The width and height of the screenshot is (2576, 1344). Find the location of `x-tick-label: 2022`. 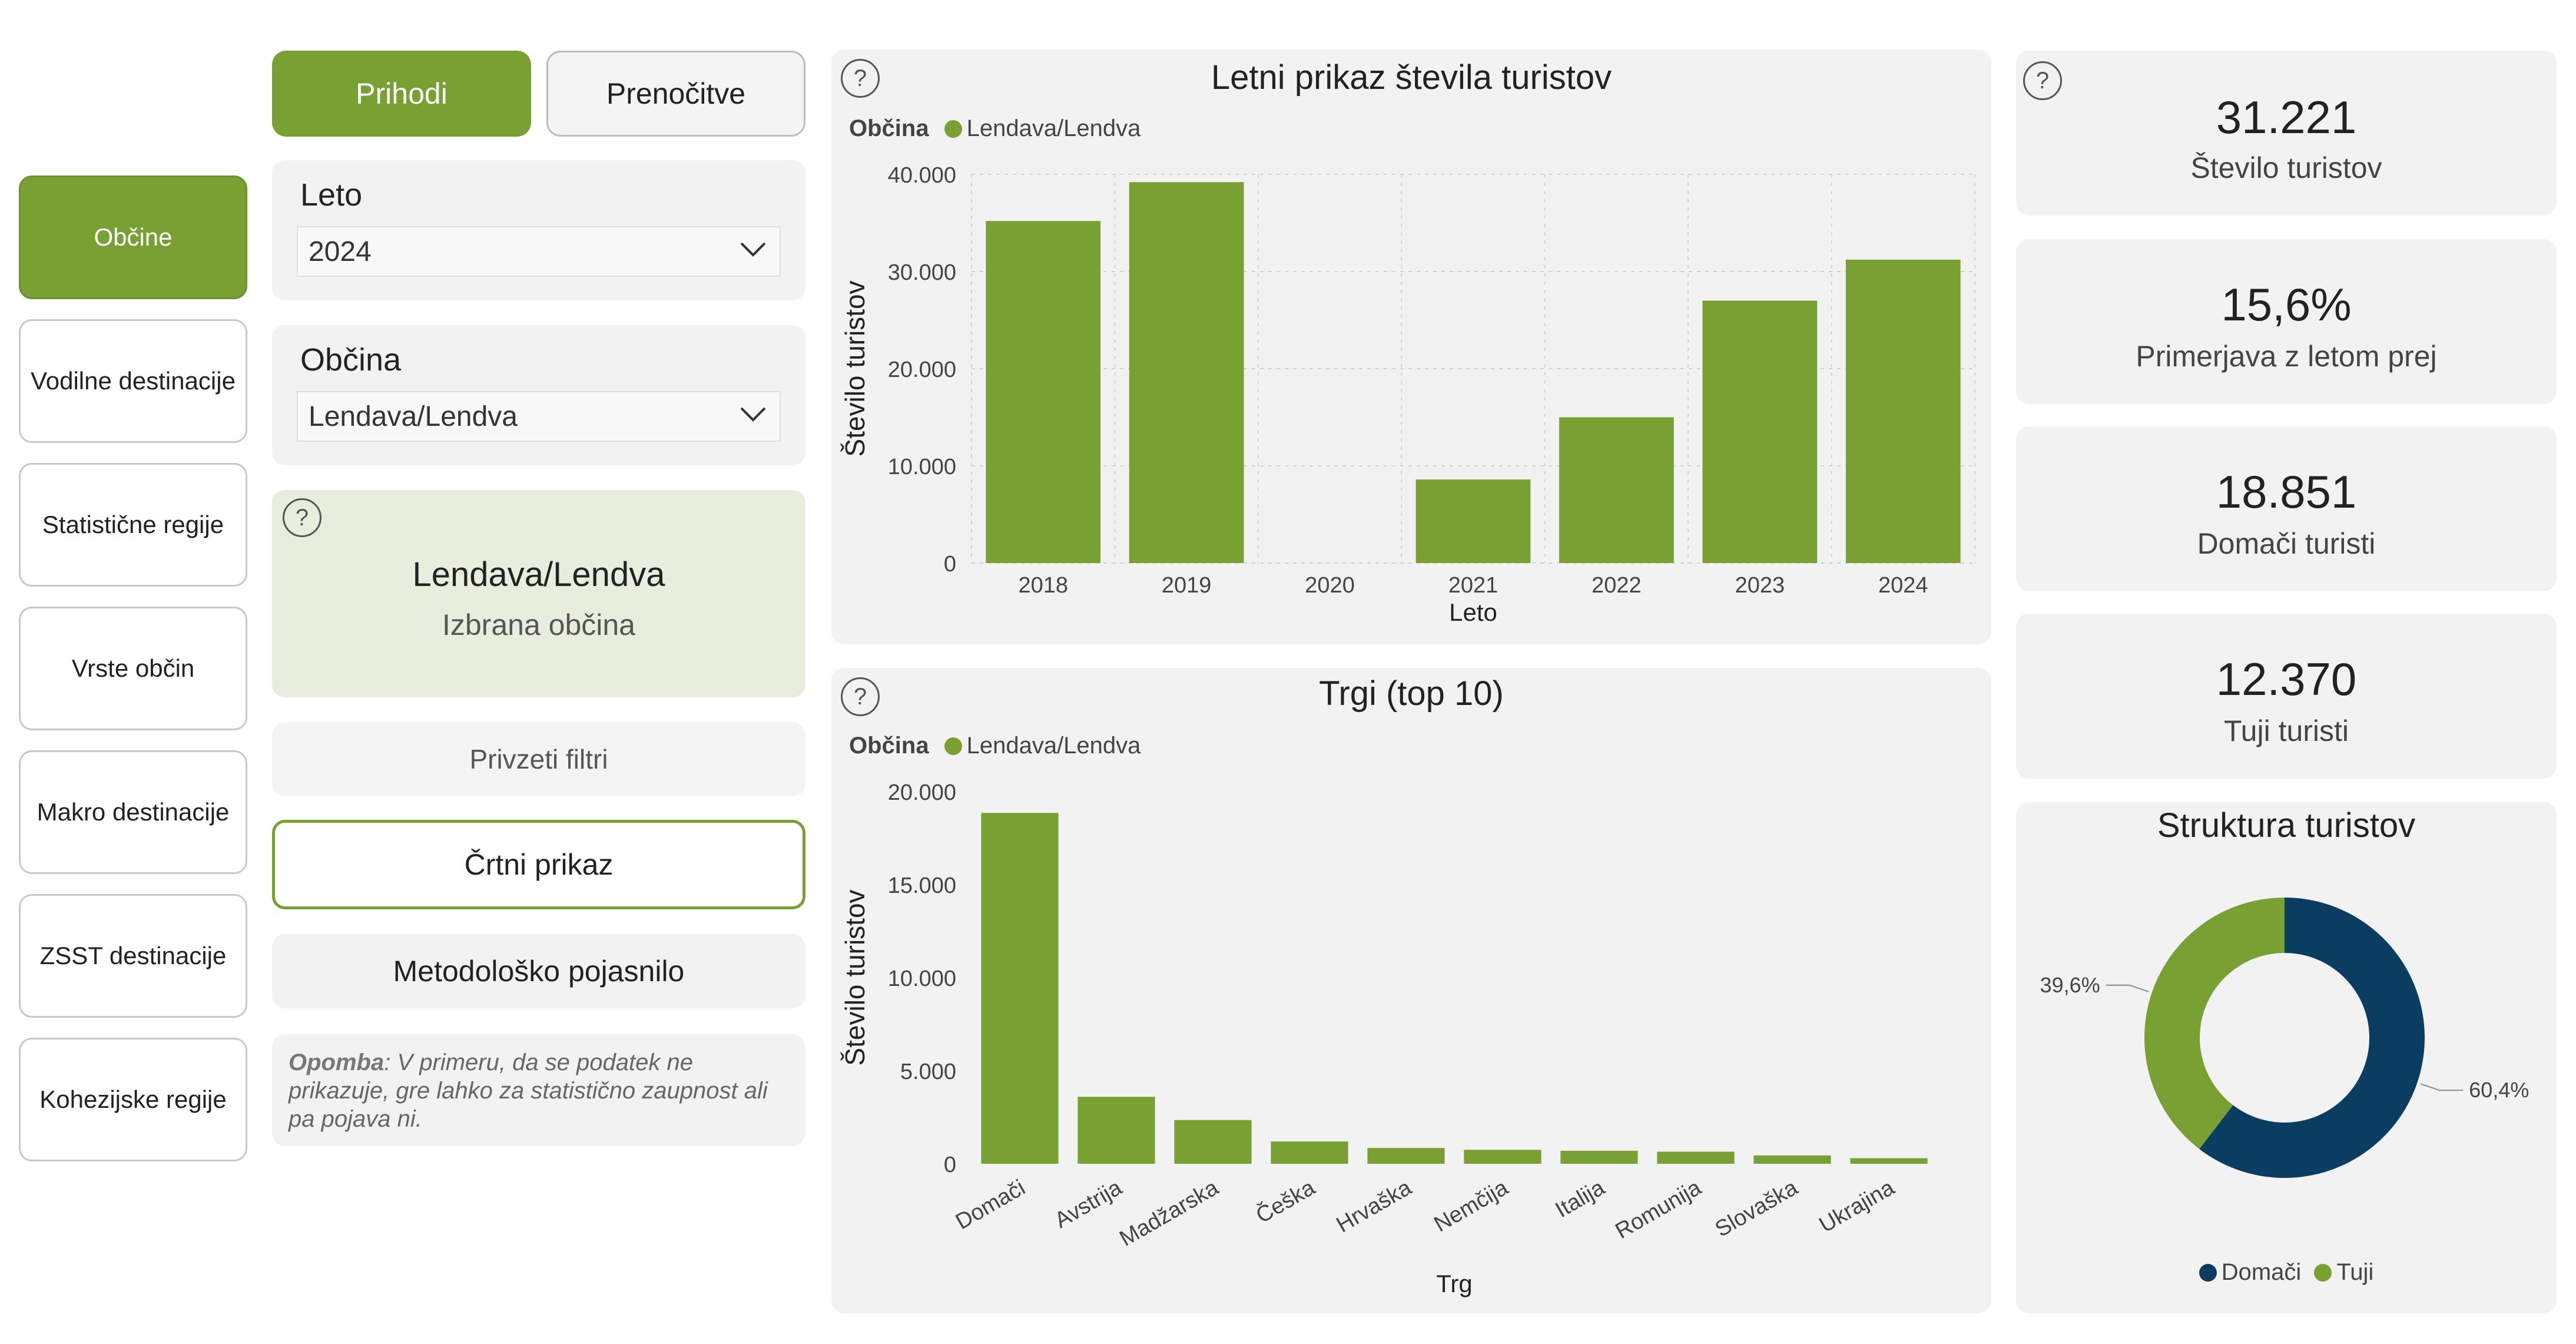

x-tick-label: 2022 is located at coordinates (1617, 586).